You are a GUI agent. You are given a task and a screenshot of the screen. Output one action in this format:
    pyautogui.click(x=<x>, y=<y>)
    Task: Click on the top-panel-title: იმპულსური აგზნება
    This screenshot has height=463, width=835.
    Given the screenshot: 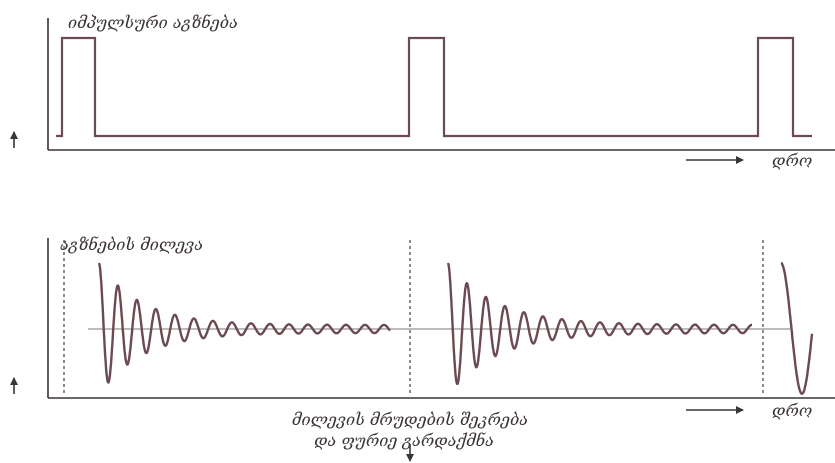 What is the action you would take?
    pyautogui.click(x=153, y=22)
    